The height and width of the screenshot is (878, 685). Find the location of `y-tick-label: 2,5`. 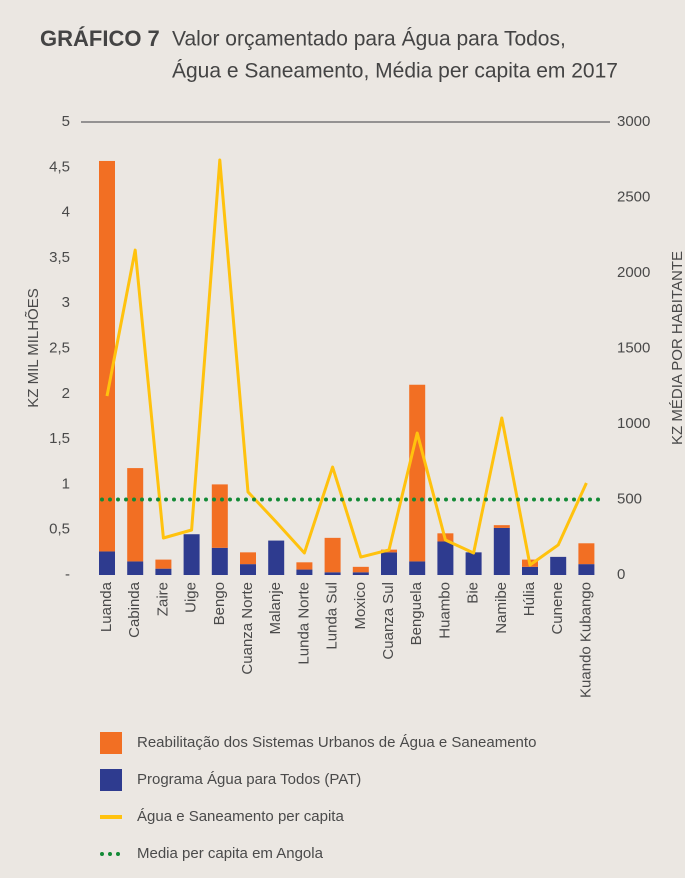

y-tick-label: 2,5 is located at coordinates (59, 347).